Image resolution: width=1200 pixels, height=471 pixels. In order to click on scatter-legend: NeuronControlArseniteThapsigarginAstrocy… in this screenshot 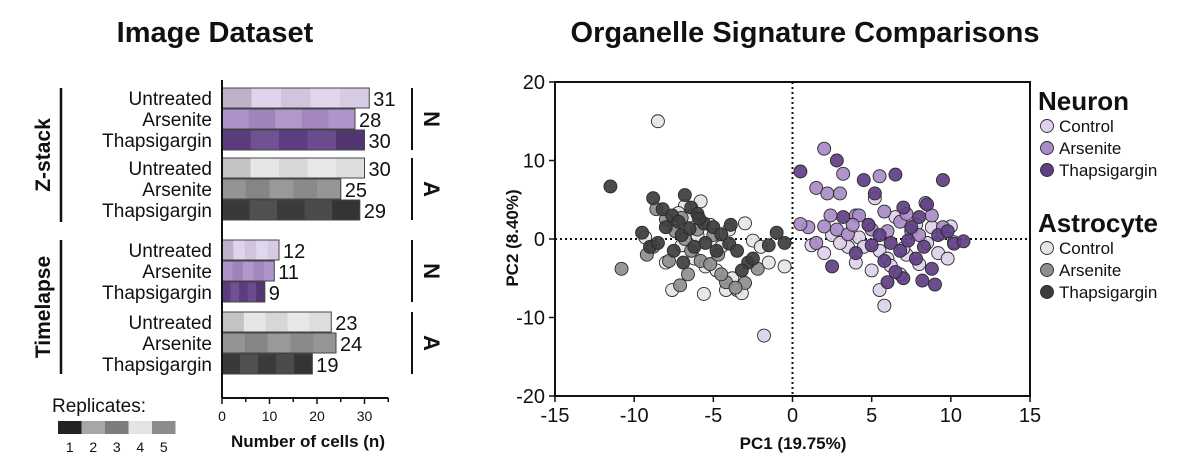, I will do `click(1098, 194)`.